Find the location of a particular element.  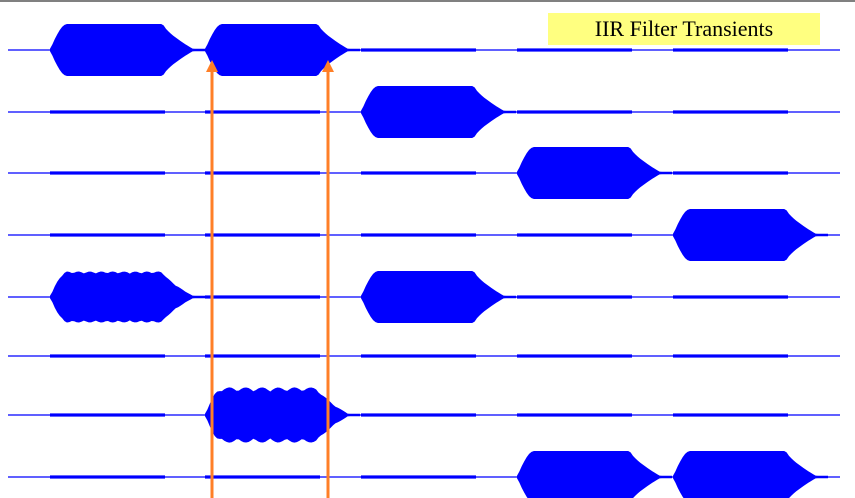

chart-title: IIR Filter Transients is located at coordinates (684, 29).